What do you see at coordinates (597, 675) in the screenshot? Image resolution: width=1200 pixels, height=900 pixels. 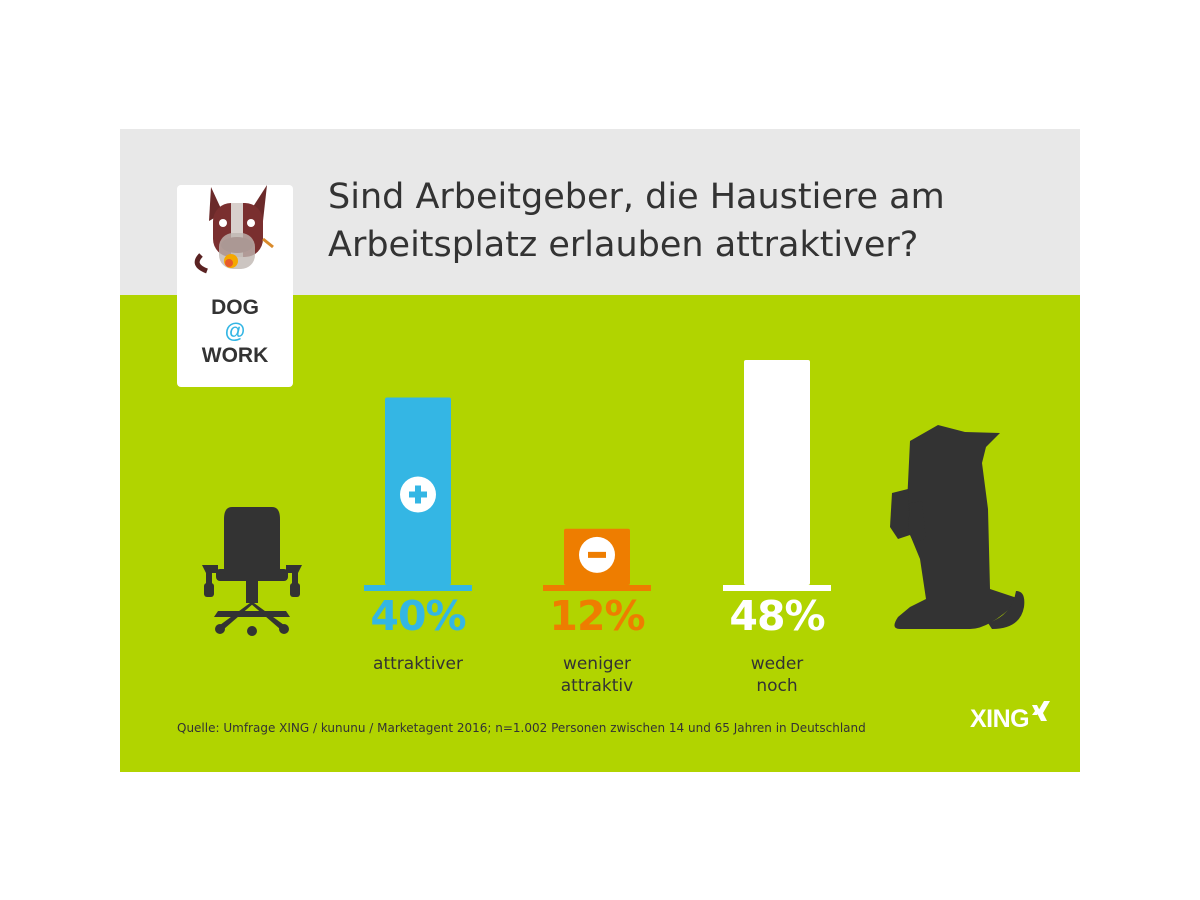 I see `category-label-weniger-attraktiv: weniger attraktiv` at bounding box center [597, 675].